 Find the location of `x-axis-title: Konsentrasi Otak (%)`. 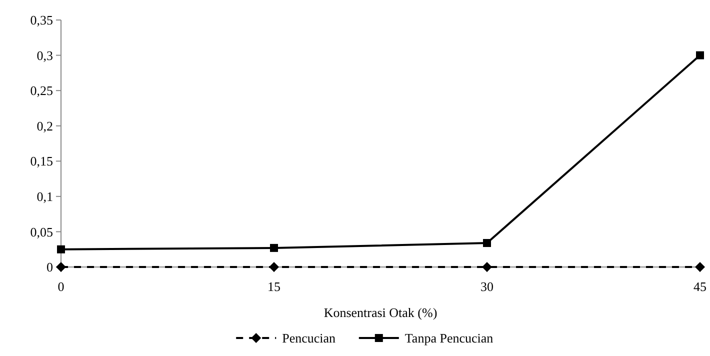

x-axis-title: Konsentrasi Otak (%) is located at coordinates (381, 312).